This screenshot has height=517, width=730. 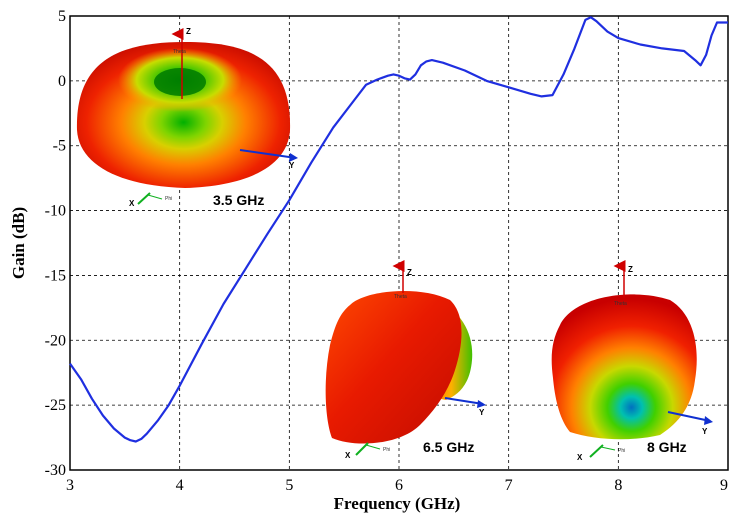 What do you see at coordinates (509, 485) in the screenshot?
I see `x-tick-label: 7` at bounding box center [509, 485].